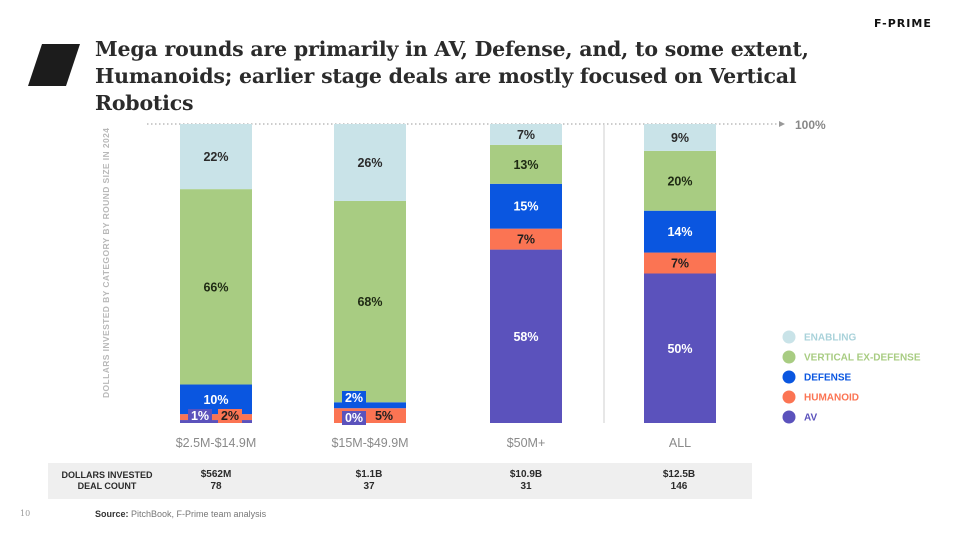 The height and width of the screenshot is (540, 960). Describe the element at coordinates (810, 418) in the screenshot. I see `legend-label: AV` at that location.